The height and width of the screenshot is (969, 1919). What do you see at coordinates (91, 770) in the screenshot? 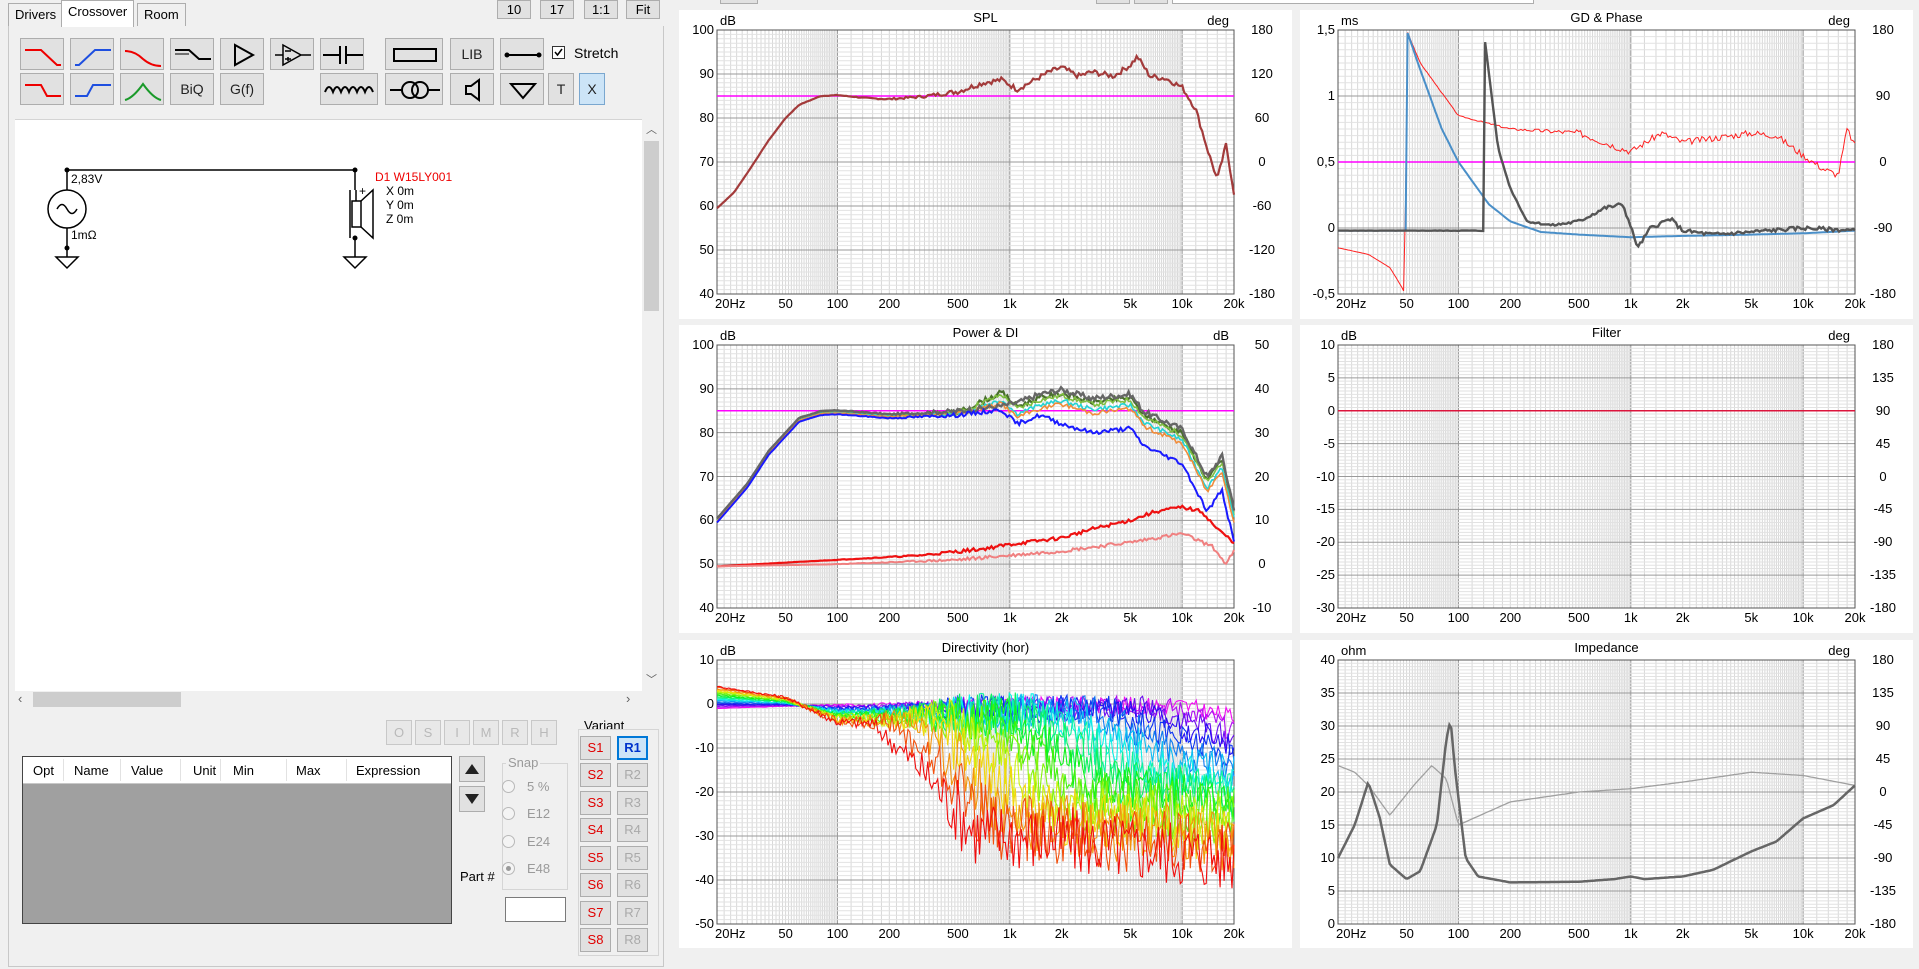
I see `column-name: Name` at bounding box center [91, 770].